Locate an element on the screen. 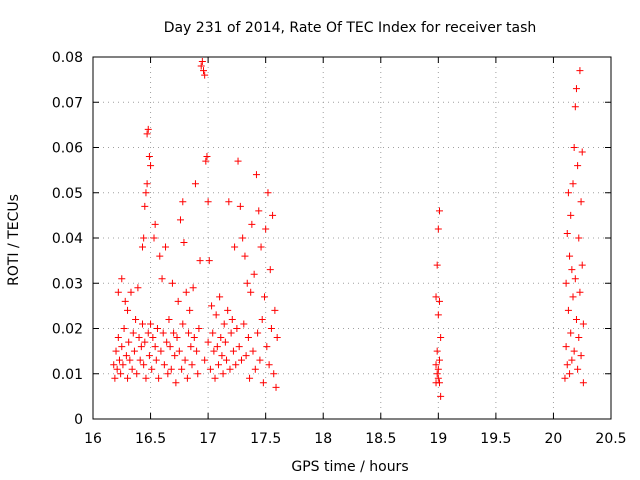 This screenshot has width=640, height=480. y-tick-label: 0.06 is located at coordinates (67, 149).